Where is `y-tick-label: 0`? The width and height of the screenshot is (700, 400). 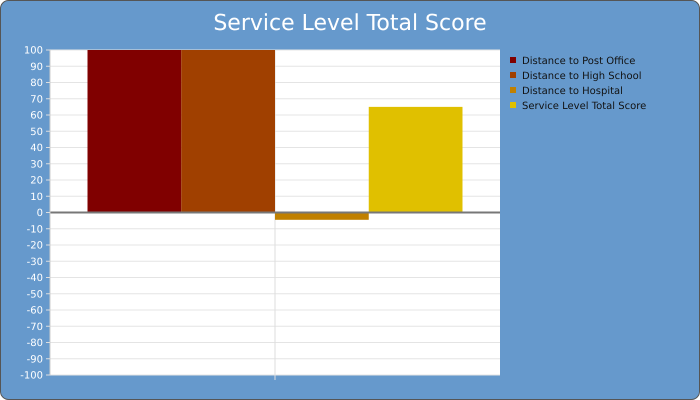 y-tick-label: 0 is located at coordinates (39, 213).